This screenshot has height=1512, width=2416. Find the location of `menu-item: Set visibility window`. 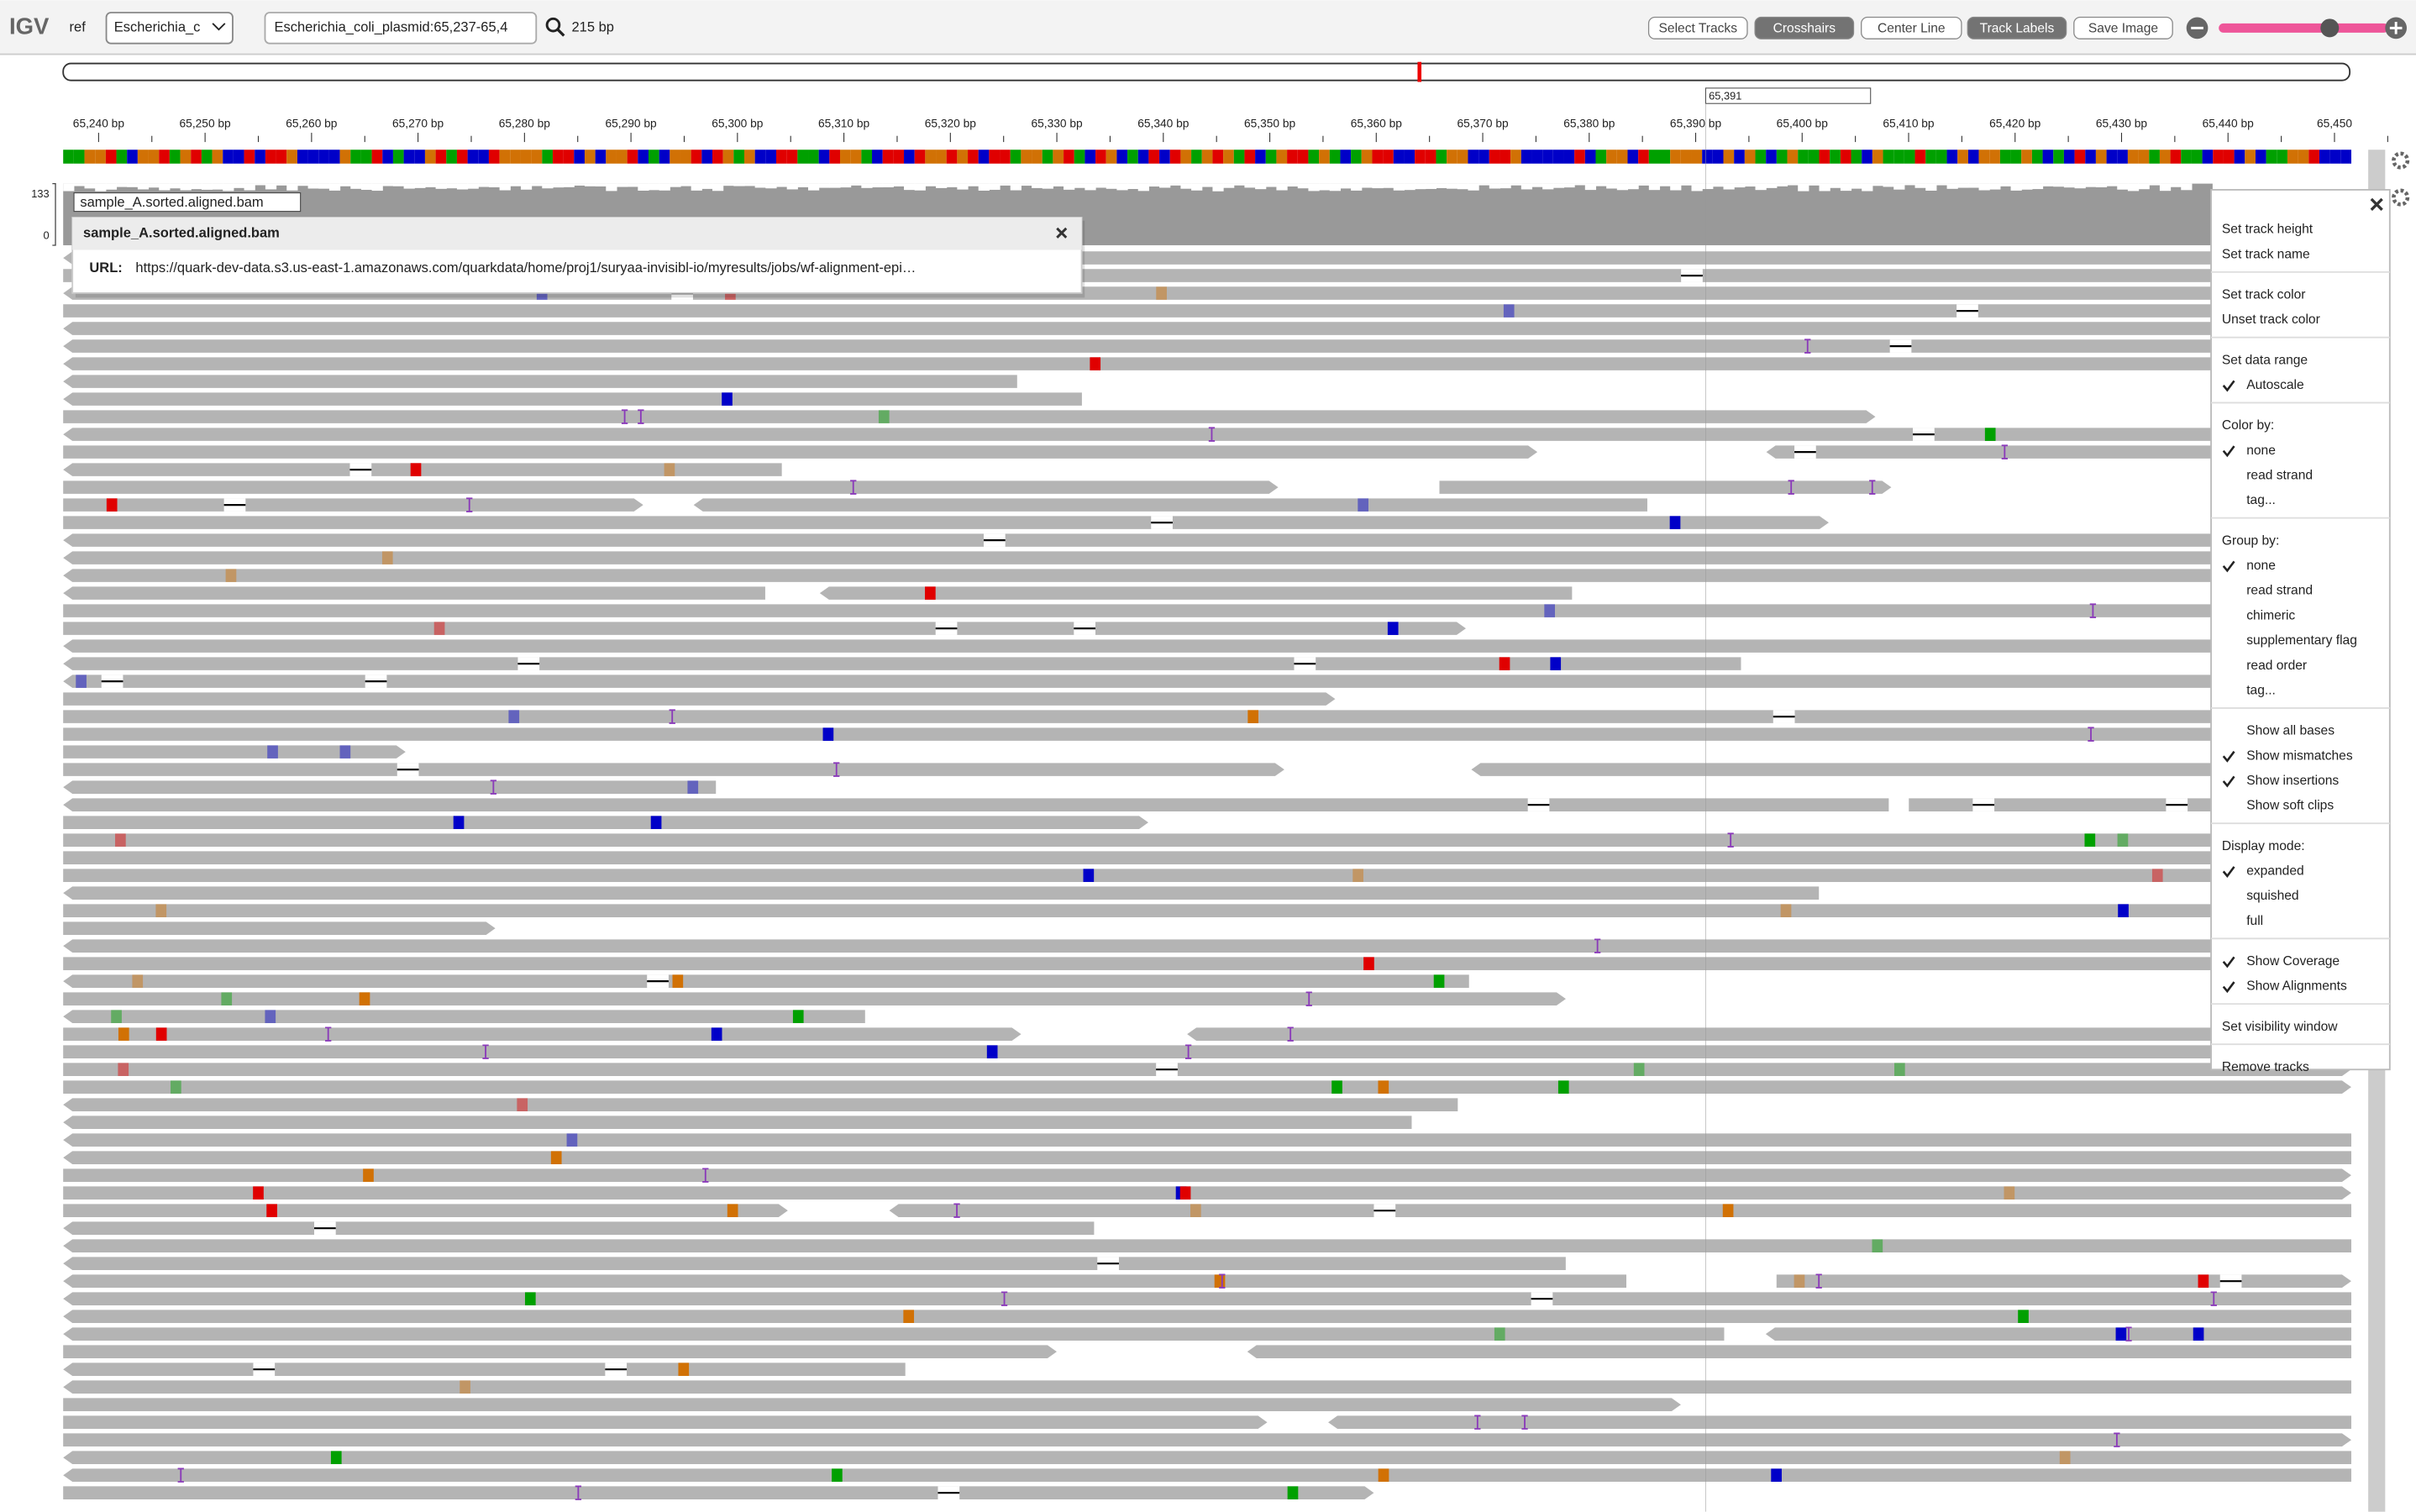

menu-item: Set visibility window is located at coordinates (2280, 1027).